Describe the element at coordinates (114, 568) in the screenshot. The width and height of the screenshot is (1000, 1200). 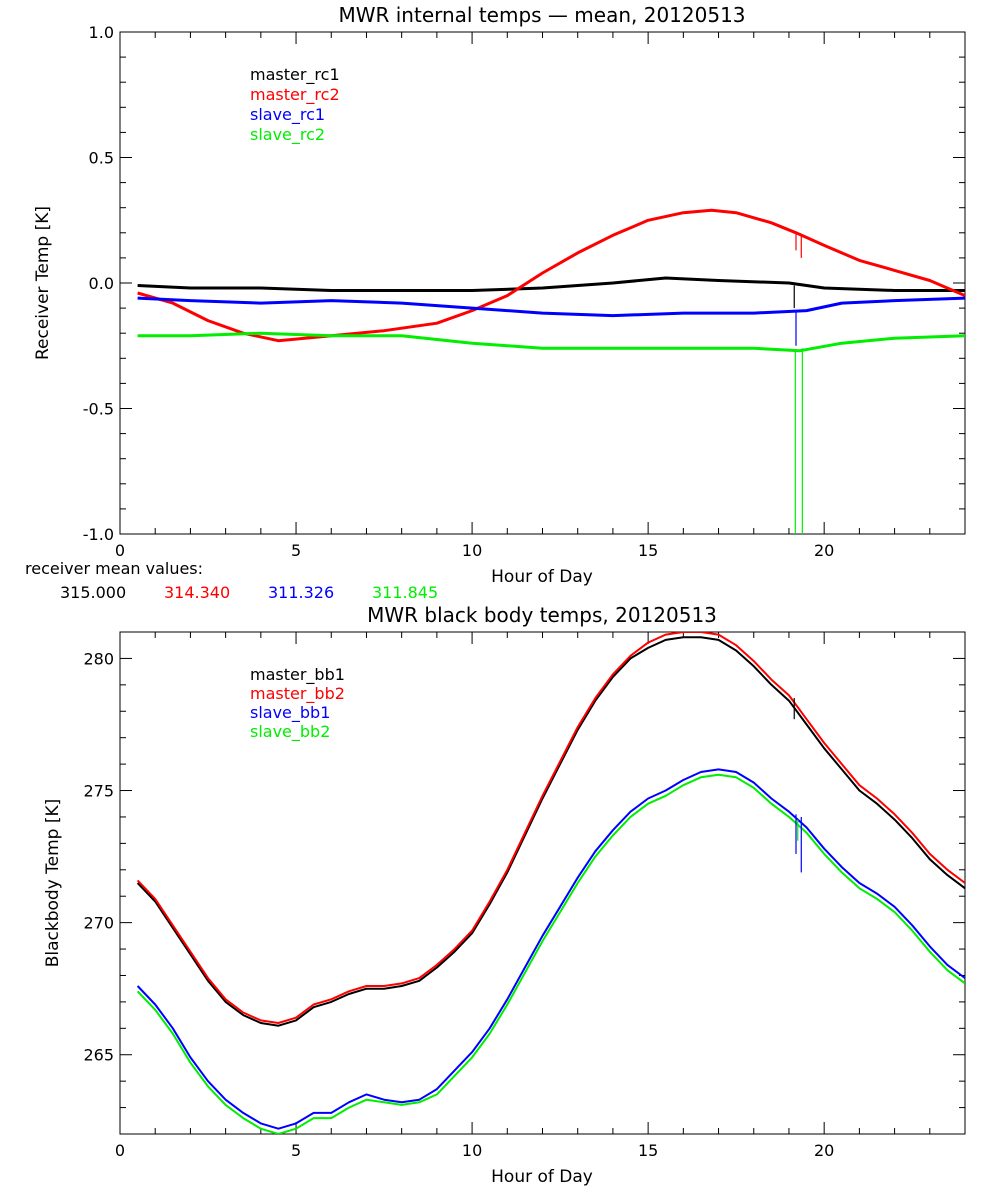
I see `receiver-mean-values-label: receiver mean values:` at that location.